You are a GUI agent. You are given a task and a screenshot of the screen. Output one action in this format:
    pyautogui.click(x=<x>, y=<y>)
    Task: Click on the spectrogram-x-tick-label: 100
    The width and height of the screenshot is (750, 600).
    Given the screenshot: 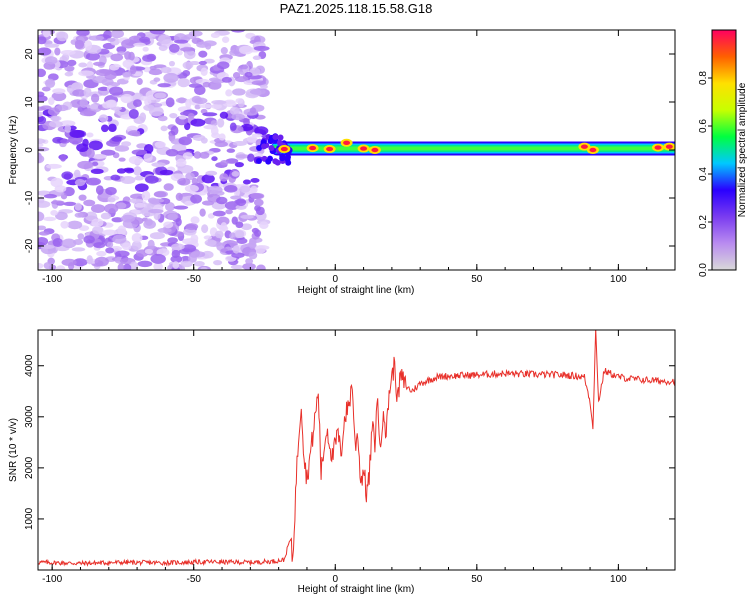 What is the action you would take?
    pyautogui.click(x=618, y=279)
    